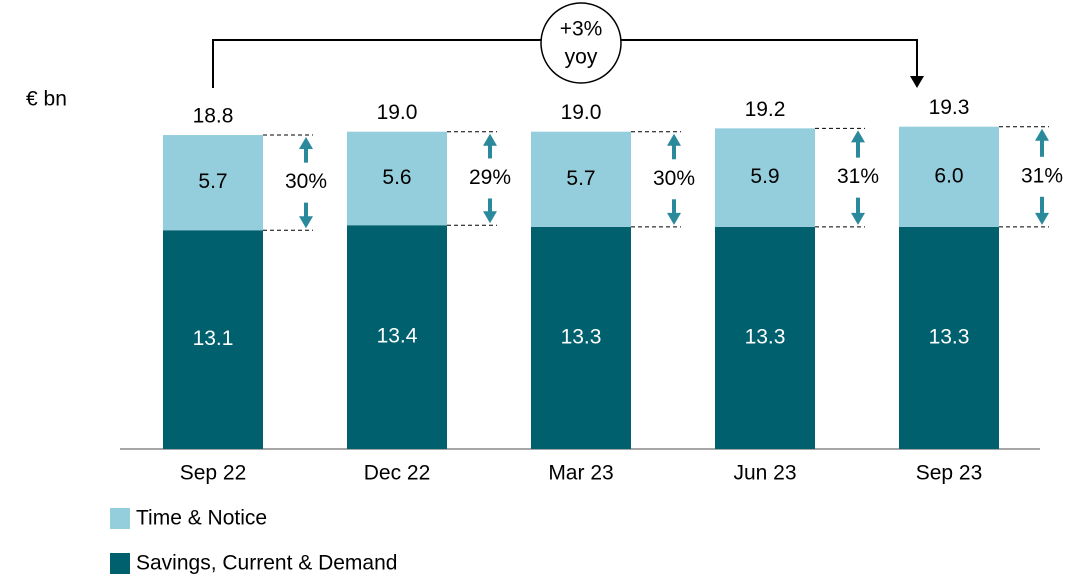 This screenshot has width=1069, height=578. What do you see at coordinates (580, 473) in the screenshot?
I see `x-tick-label: Mar 23` at bounding box center [580, 473].